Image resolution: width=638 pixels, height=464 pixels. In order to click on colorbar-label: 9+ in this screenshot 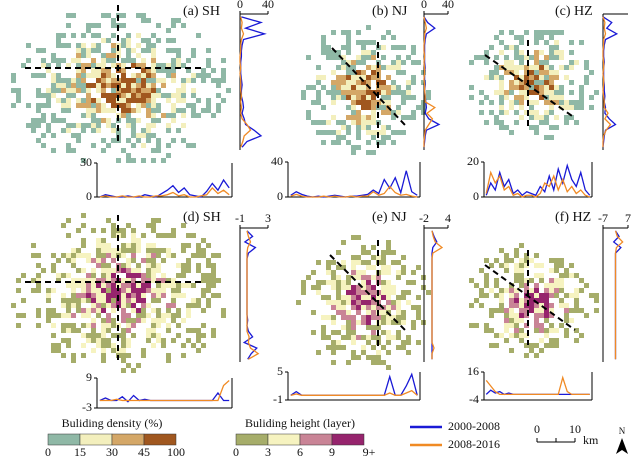, I will do `click(369, 452)`.